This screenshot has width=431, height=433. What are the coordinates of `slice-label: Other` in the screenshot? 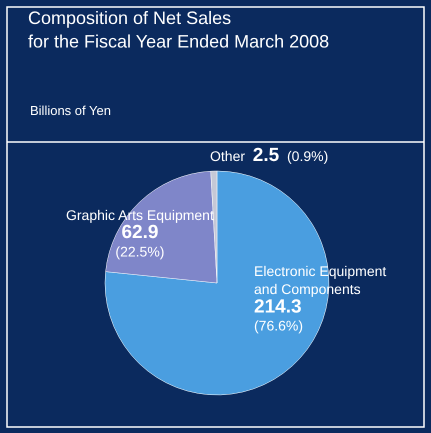 It's located at (228, 156).